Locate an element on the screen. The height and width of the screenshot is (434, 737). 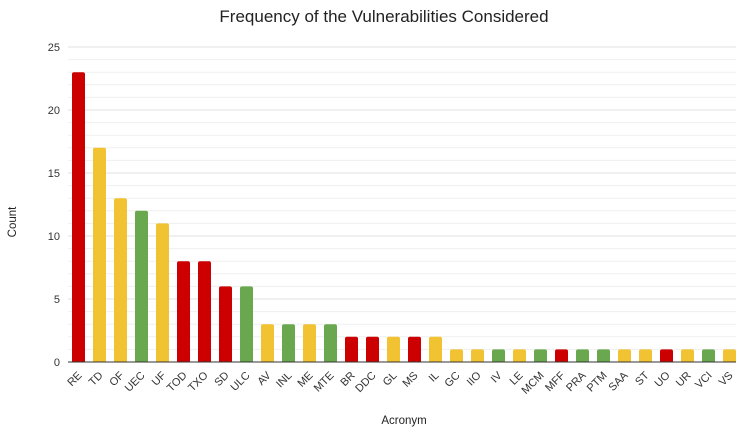
bar-ur is located at coordinates (687, 355).